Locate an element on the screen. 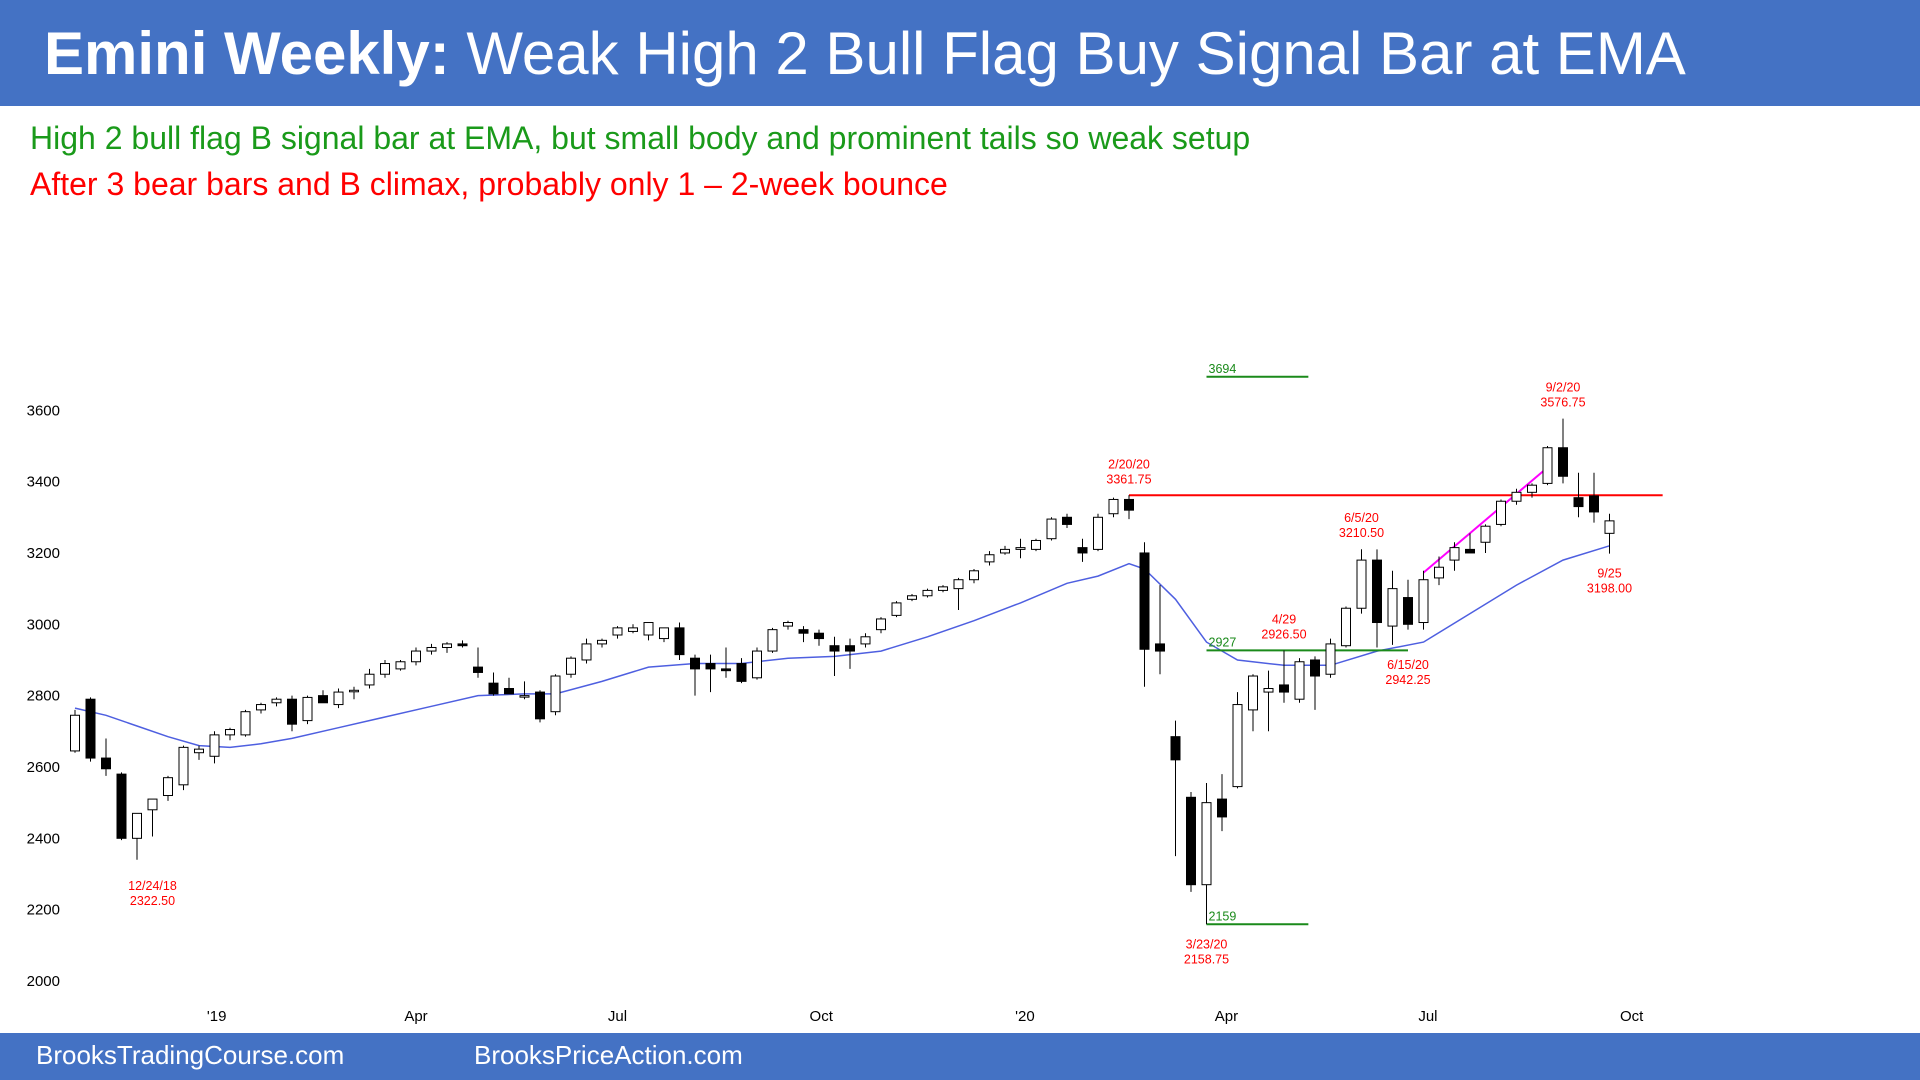 The height and width of the screenshot is (1080, 1920). annotation-label: 9/25 is located at coordinates (1609, 574).